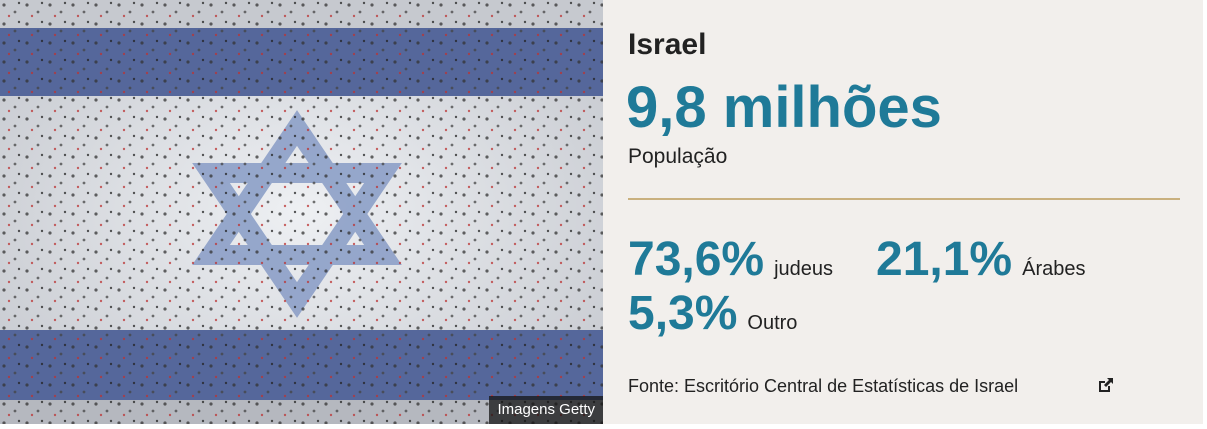 The height and width of the screenshot is (429, 1207). What do you see at coordinates (1106, 385) in the screenshot?
I see `external-link-icon` at bounding box center [1106, 385].